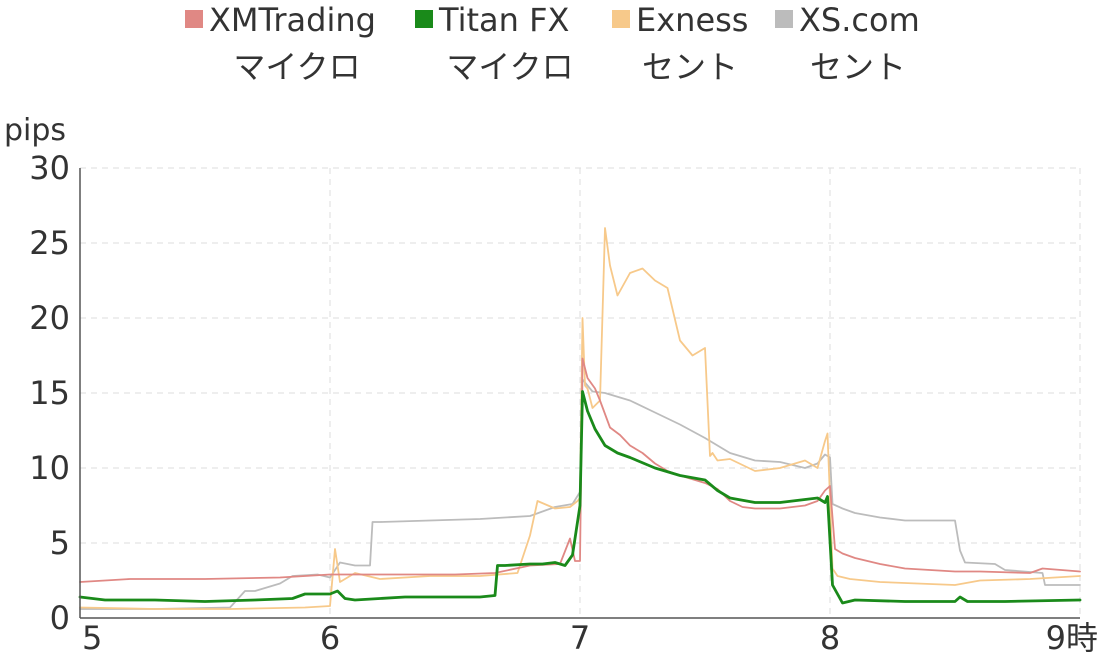  I want to click on x-tick-label: 5, so click(92, 637).